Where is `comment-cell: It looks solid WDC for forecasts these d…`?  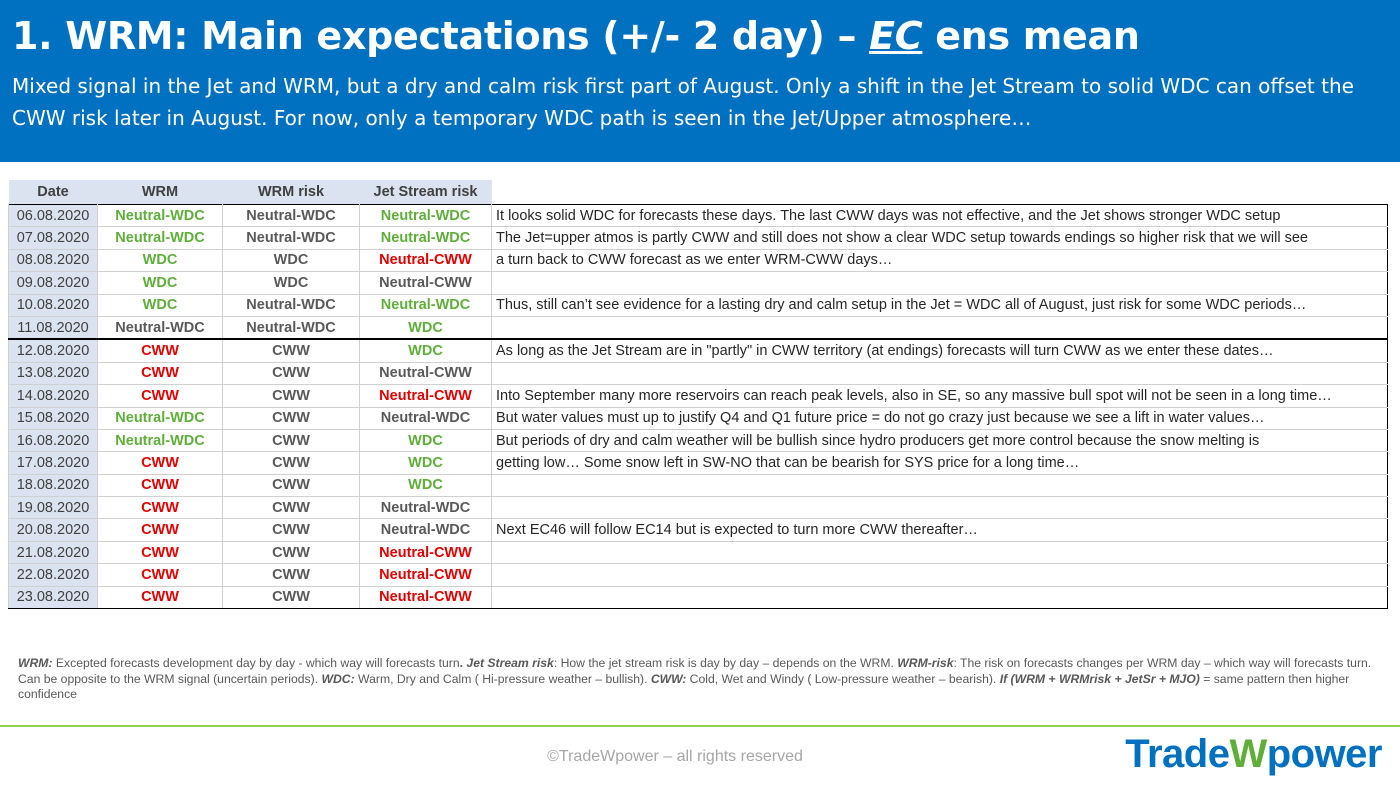
comment-cell: It looks solid WDC for forecasts these d… is located at coordinates (939, 215).